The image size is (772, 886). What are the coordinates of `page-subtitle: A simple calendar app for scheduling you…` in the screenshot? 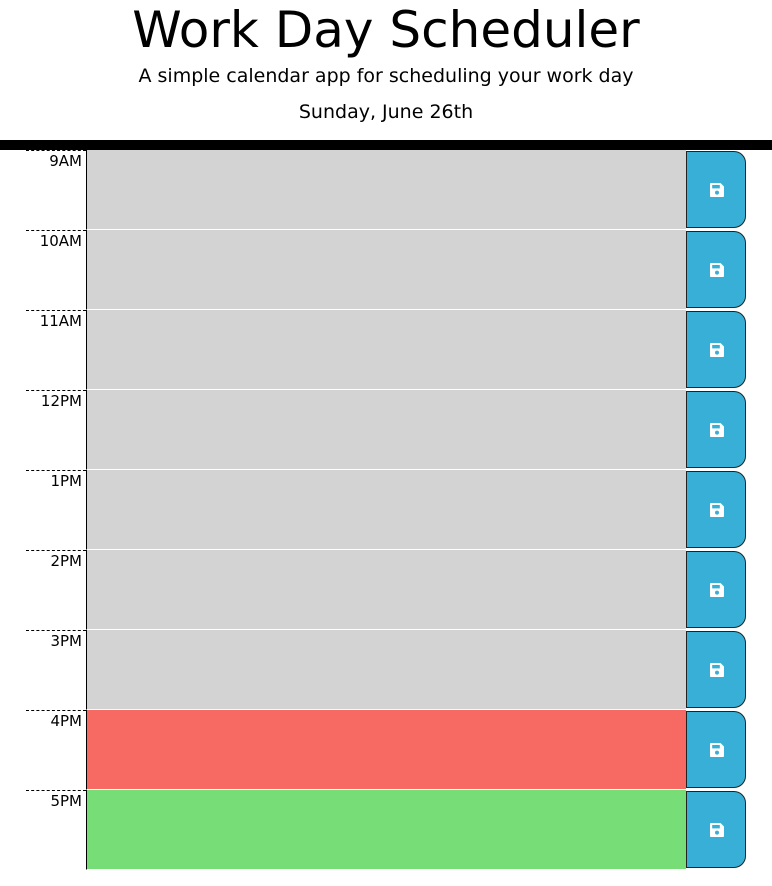 It's located at (386, 76).